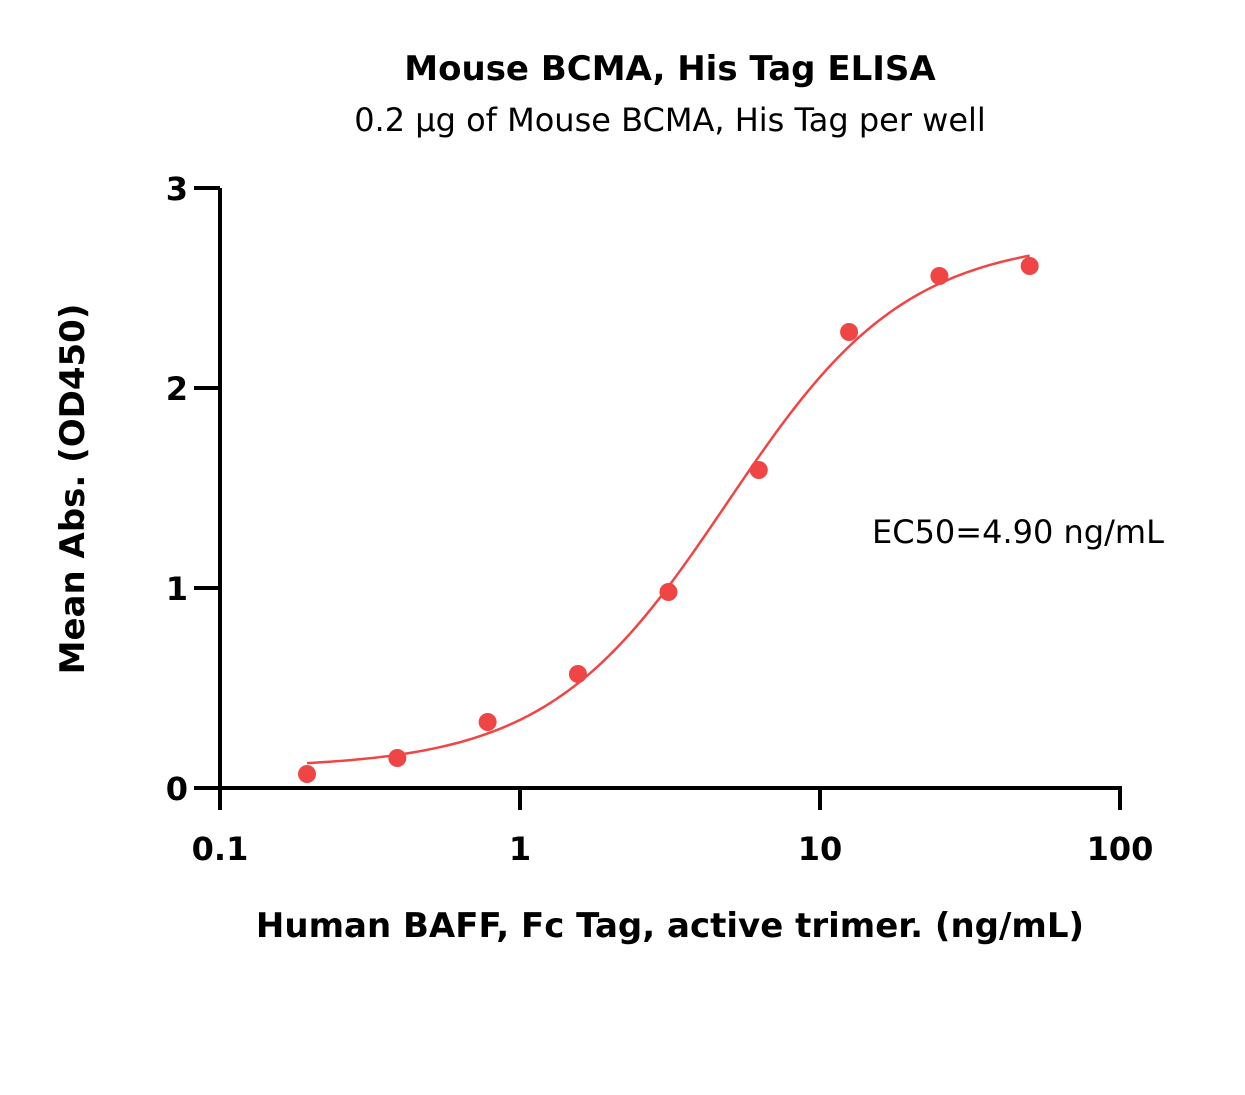  What do you see at coordinates (673, 828) in the screenshot?
I see `x-ticks: 0.1 1 10 100` at bounding box center [673, 828].